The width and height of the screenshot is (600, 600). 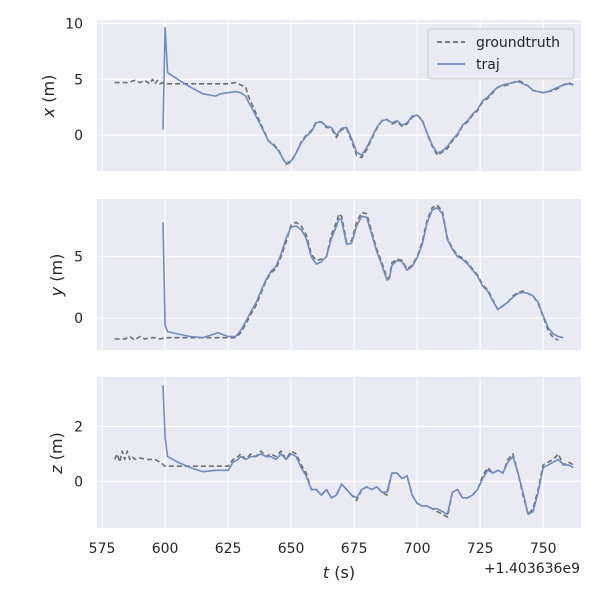 I want to click on yticks-y: 05, so click(x=78, y=288).